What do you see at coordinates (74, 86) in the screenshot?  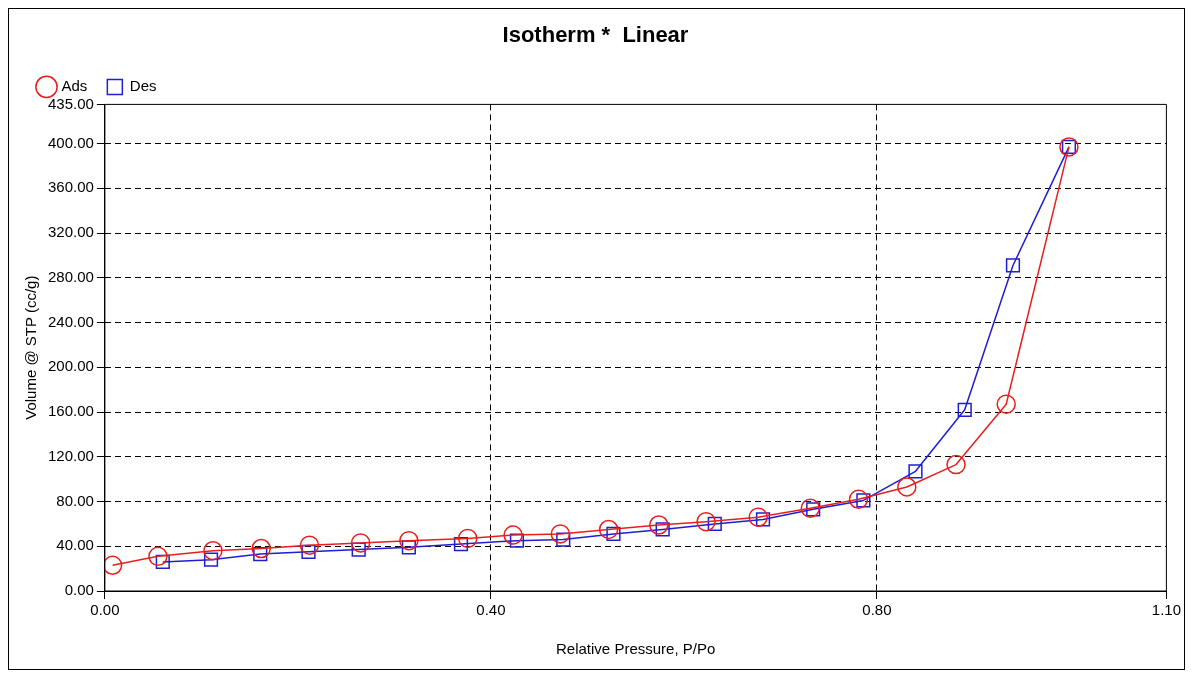 I see `legend-label: Ads` at bounding box center [74, 86].